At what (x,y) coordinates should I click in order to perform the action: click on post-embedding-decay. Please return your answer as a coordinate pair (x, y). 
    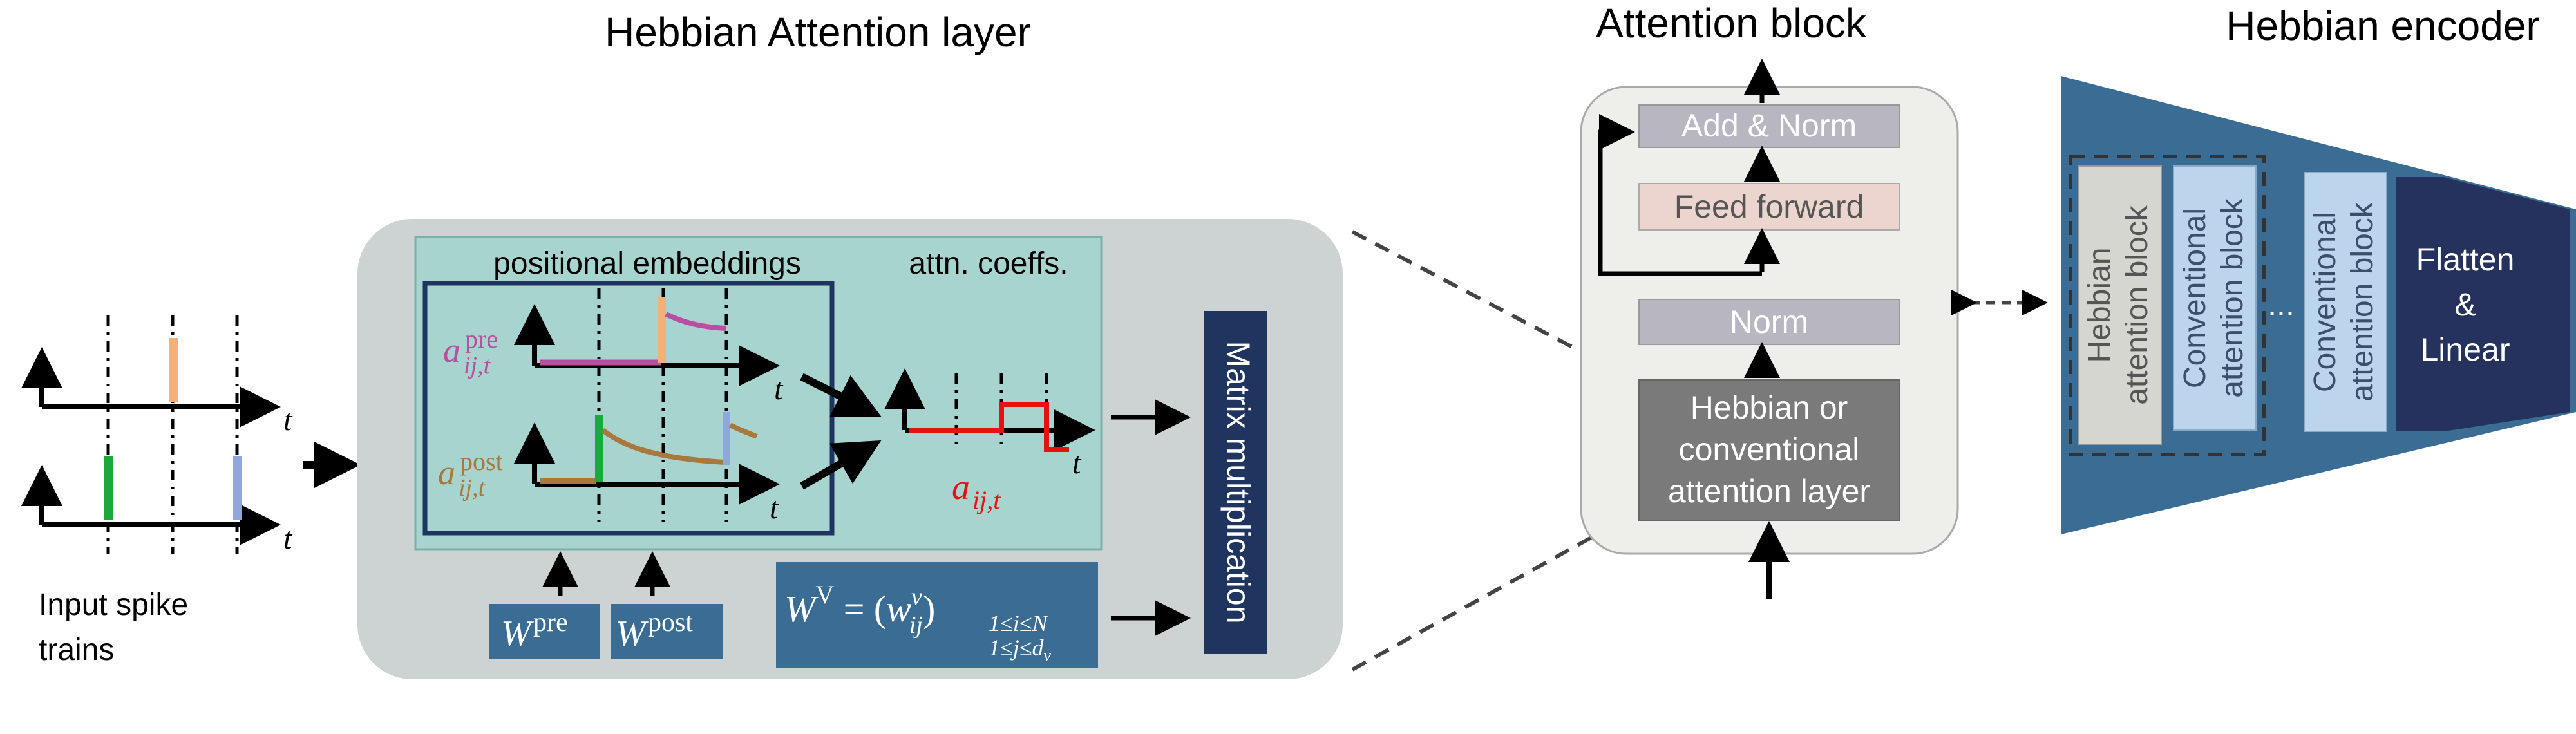
    Looking at the image, I should click on (663, 446).